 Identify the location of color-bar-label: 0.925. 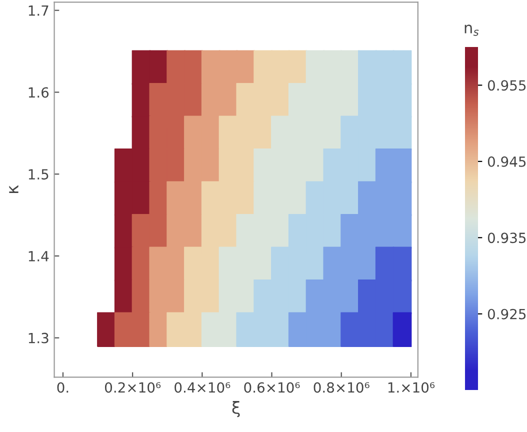
(507, 314).